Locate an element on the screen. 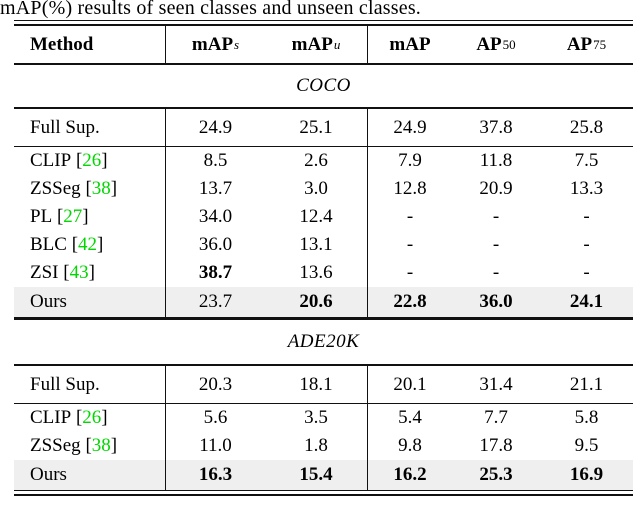 Image resolution: width=640 pixels, height=505 pixels. table-row-zsseg: ZSSeg [38] 13.7 3.0 12.8 20.9 13.3 is located at coordinates (323, 189).